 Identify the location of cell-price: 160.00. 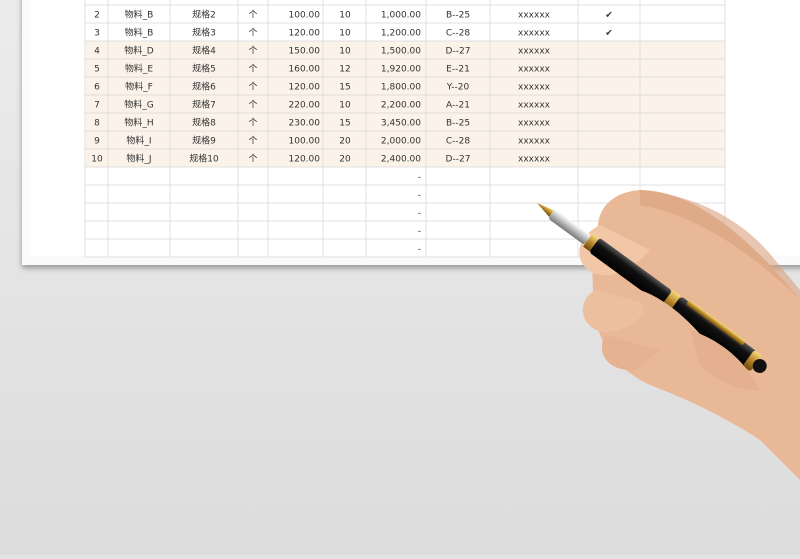
(305, 70).